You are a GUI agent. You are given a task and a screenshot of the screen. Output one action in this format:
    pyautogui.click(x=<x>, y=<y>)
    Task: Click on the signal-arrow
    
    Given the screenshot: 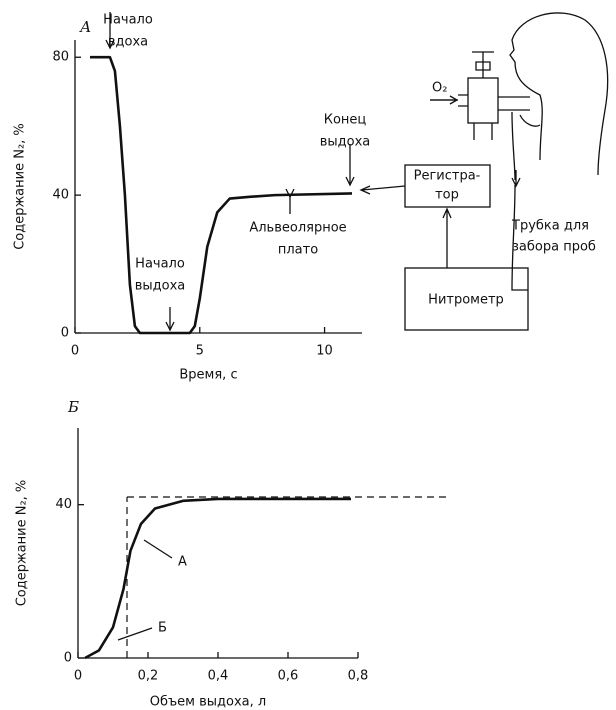 What is the action you would take?
    pyautogui.click(x=447, y=237)
    